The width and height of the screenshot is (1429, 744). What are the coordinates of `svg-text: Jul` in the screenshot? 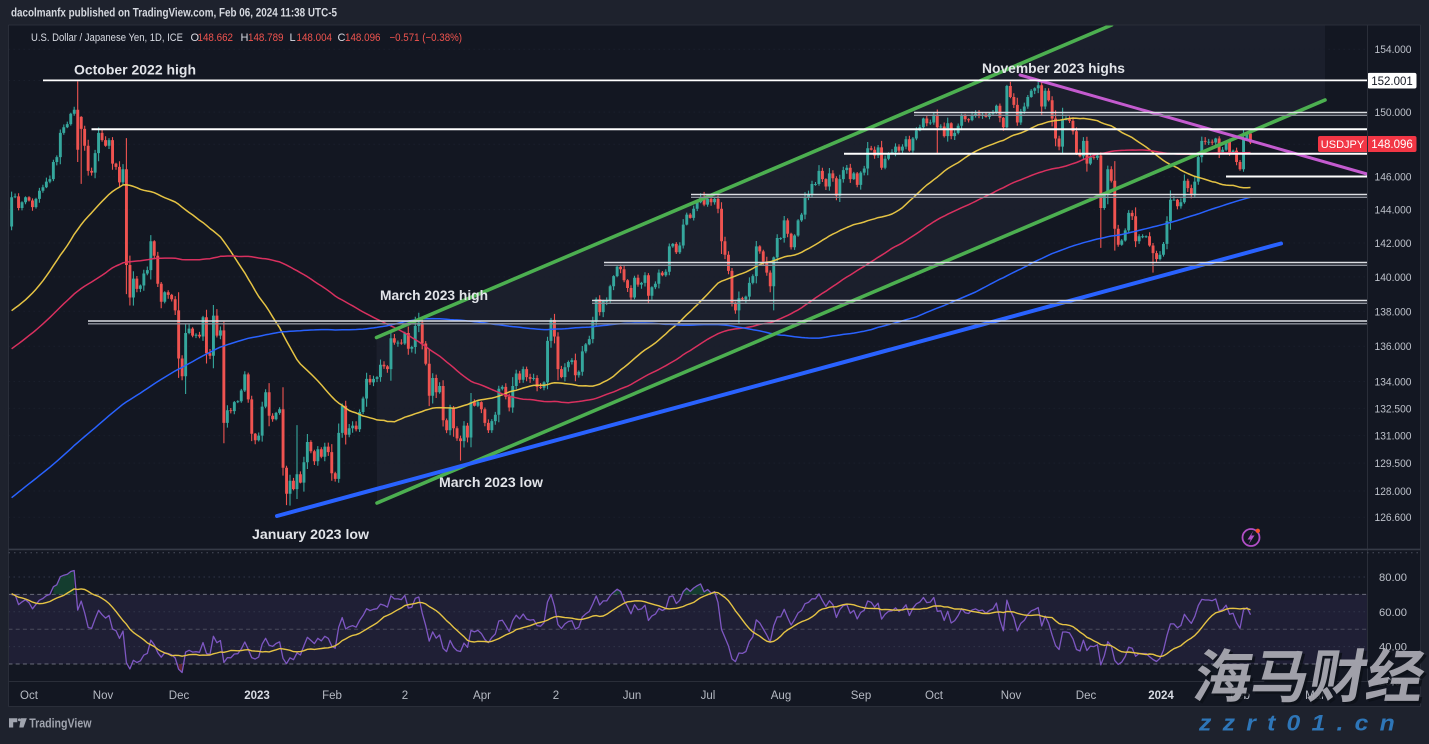 It's located at (708, 696).